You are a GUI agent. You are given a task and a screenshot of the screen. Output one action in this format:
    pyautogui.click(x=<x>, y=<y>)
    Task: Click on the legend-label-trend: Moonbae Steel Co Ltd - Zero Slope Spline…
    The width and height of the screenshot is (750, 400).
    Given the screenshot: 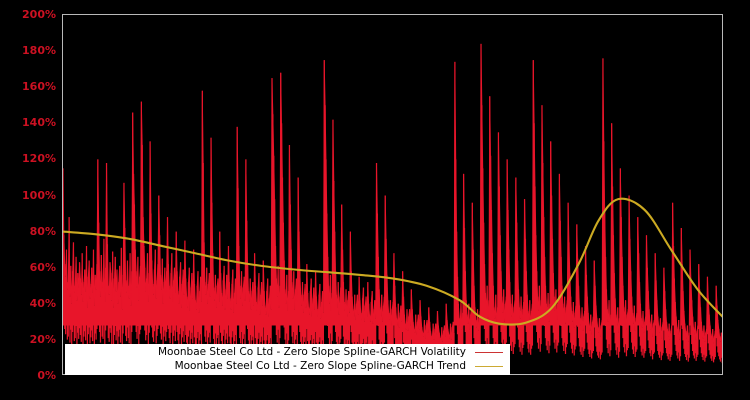 What is the action you would take?
    pyautogui.click(x=320, y=366)
    